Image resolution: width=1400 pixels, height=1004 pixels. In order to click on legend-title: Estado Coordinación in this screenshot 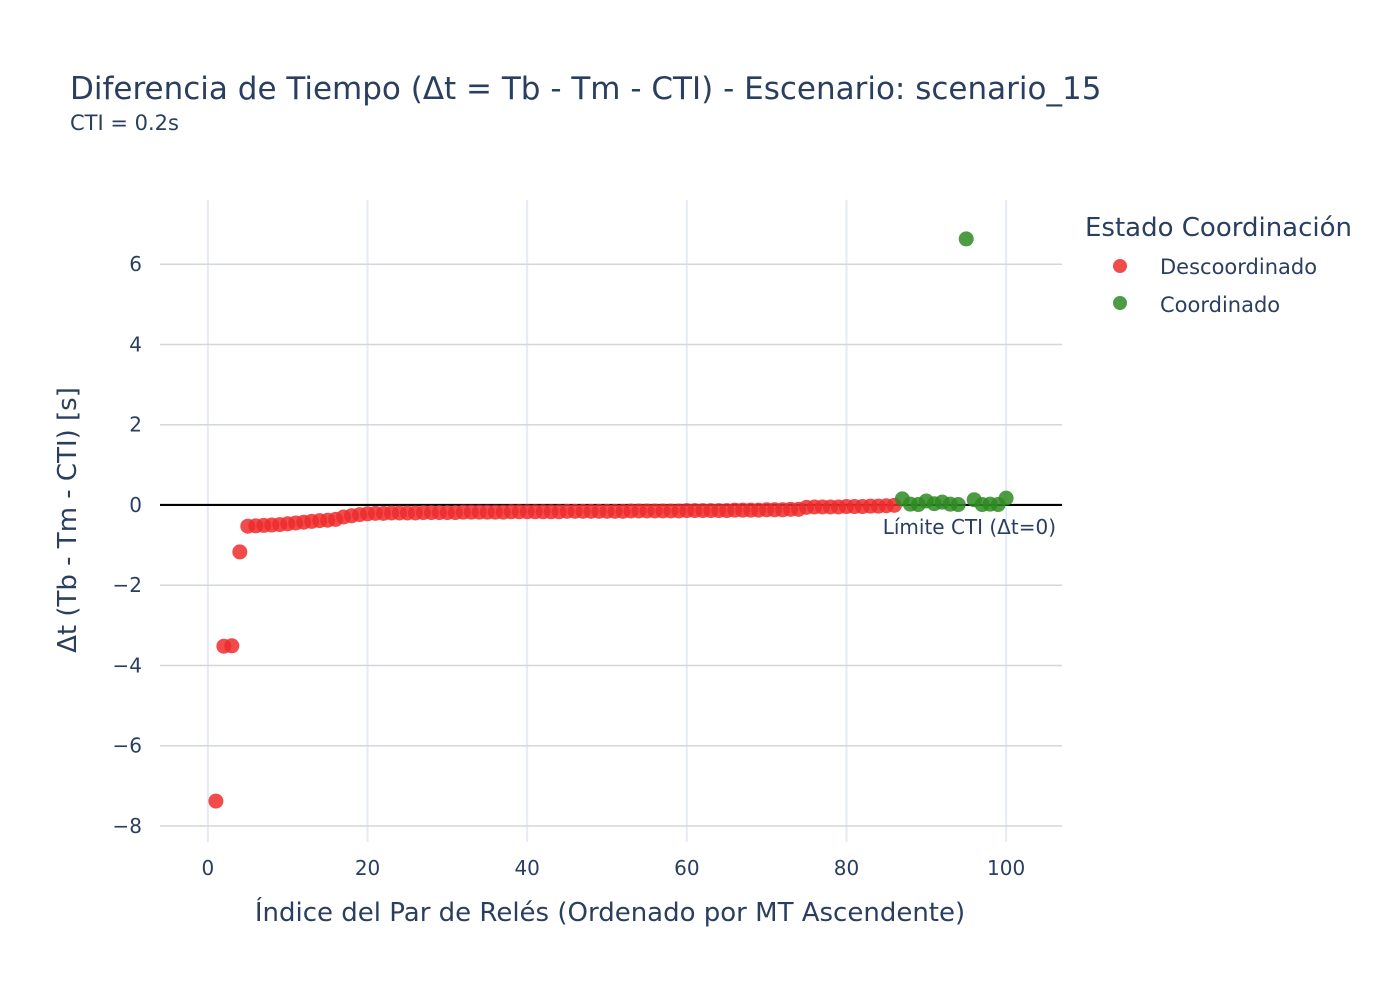, I will do `click(1218, 228)`.